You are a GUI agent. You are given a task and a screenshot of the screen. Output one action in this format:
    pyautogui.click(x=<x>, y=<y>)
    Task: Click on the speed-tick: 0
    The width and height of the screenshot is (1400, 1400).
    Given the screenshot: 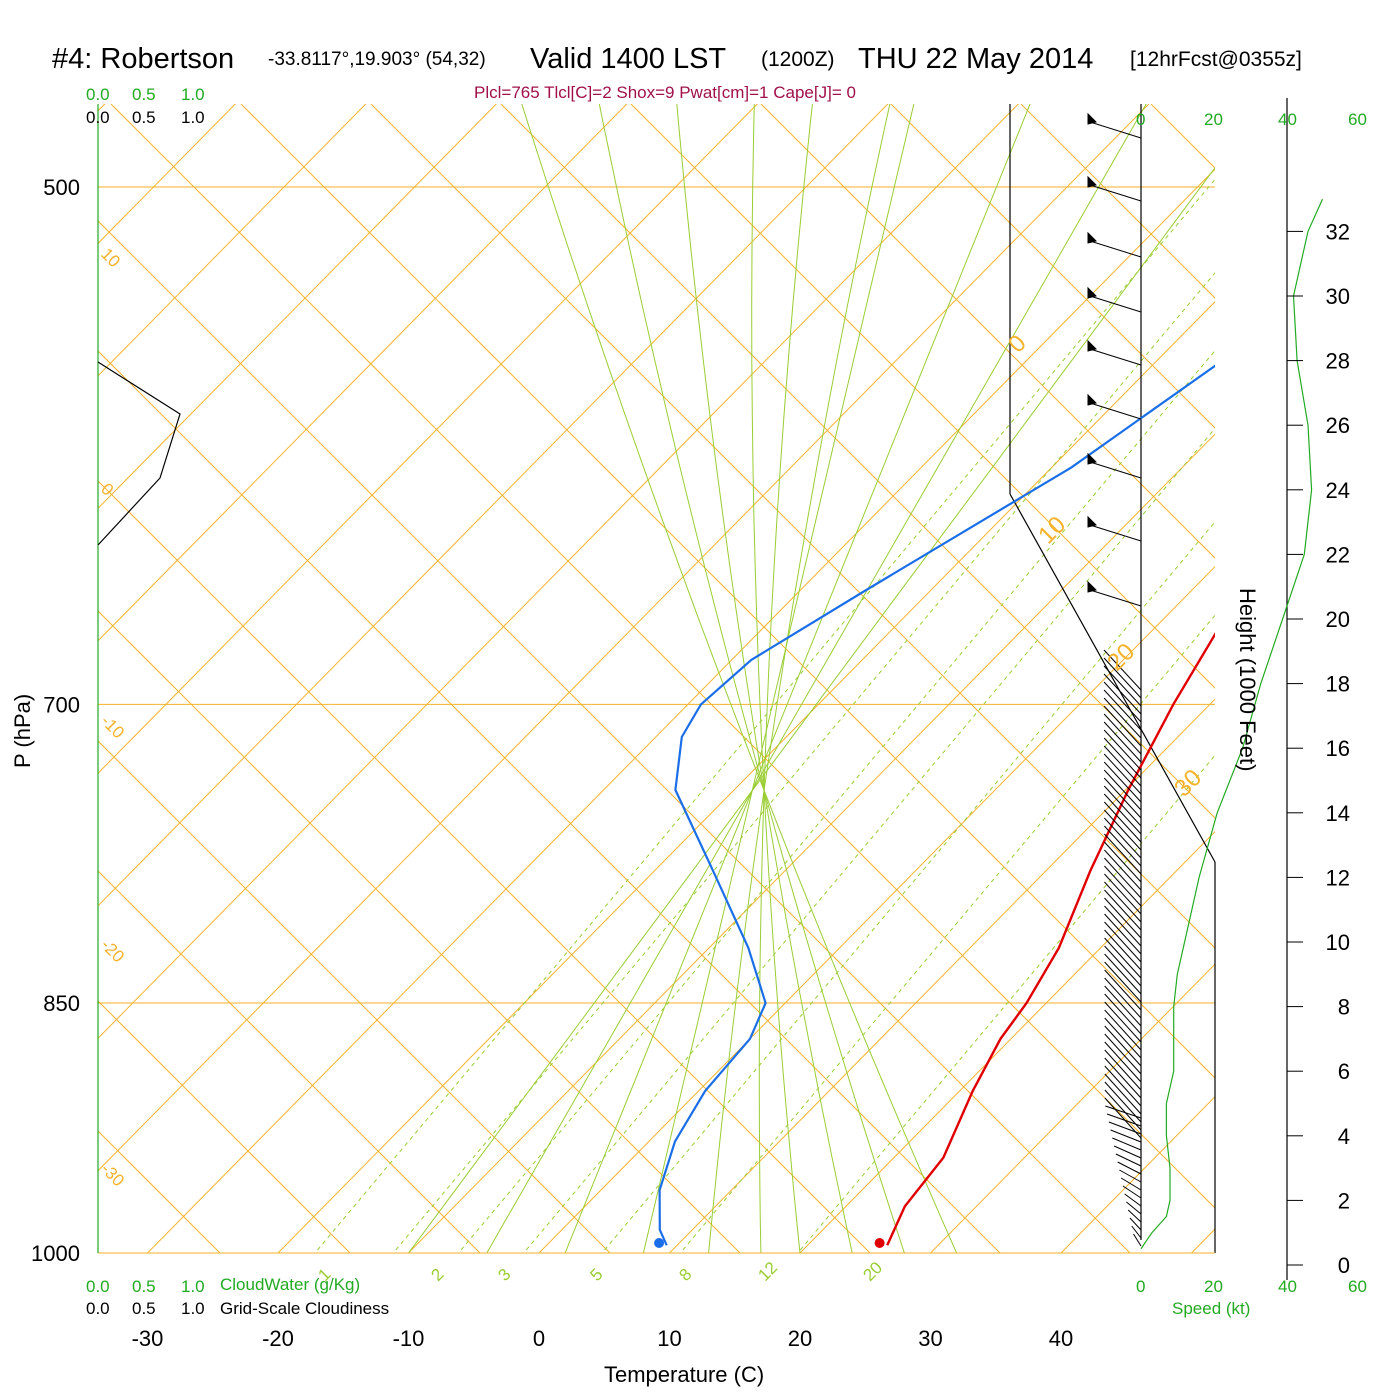 What is the action you would take?
    pyautogui.click(x=1140, y=119)
    